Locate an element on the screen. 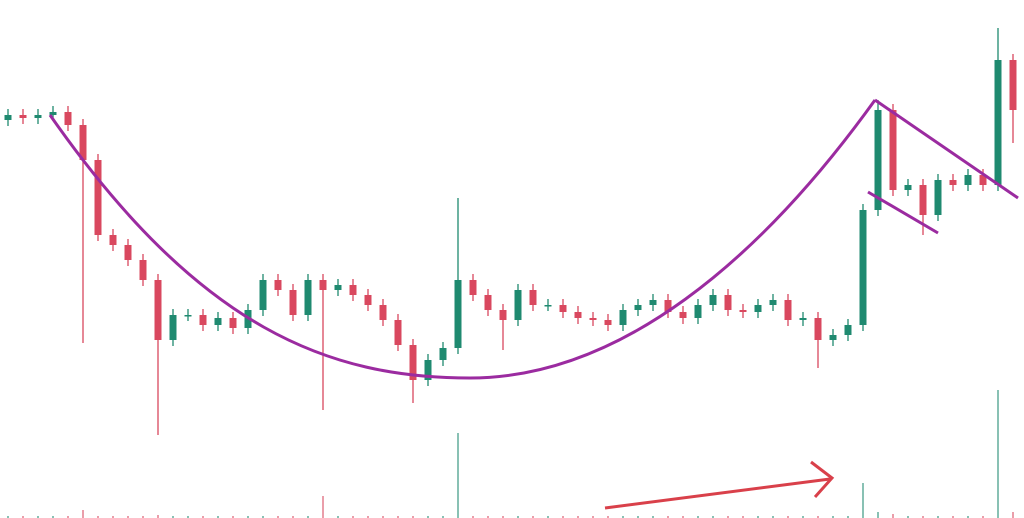  arrow-head is located at coordinates (822, 479).